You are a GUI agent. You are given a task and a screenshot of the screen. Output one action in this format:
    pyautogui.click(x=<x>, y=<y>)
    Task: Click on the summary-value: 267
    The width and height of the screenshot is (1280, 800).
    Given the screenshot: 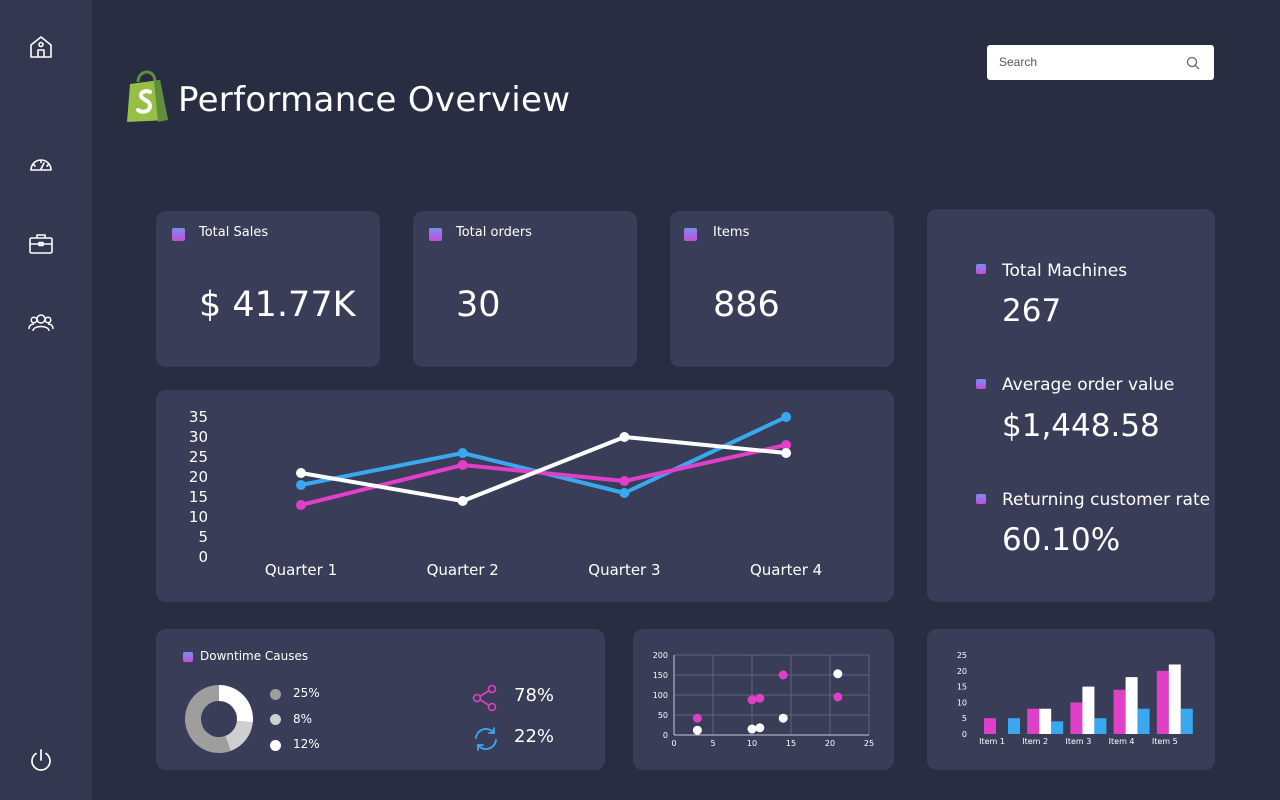 What is the action you would take?
    pyautogui.click(x=1032, y=311)
    